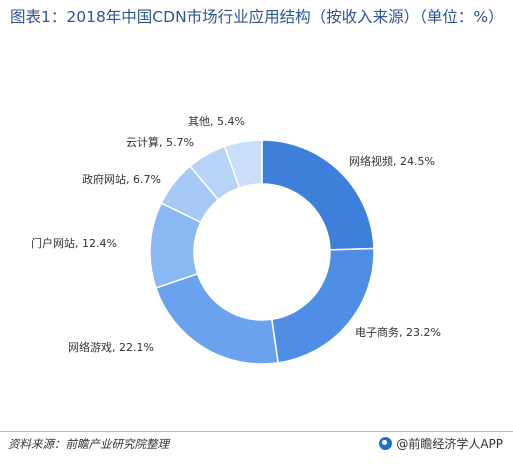 Image resolution: width=513 pixels, height=465 pixels. What do you see at coordinates (256, 431) in the screenshot?
I see `footer-divider` at bounding box center [256, 431].